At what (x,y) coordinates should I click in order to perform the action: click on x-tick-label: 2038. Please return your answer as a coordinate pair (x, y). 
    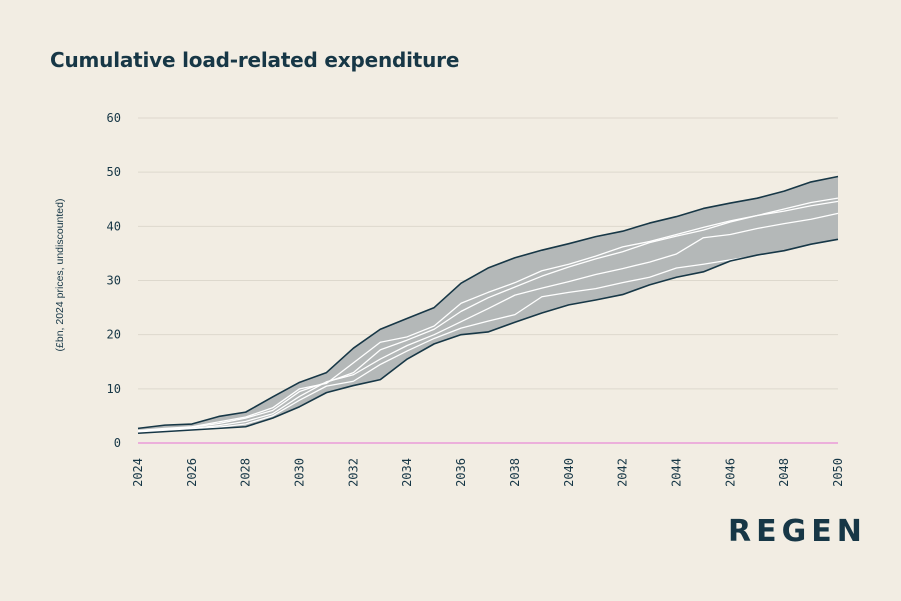
    Looking at the image, I should click on (515, 472).